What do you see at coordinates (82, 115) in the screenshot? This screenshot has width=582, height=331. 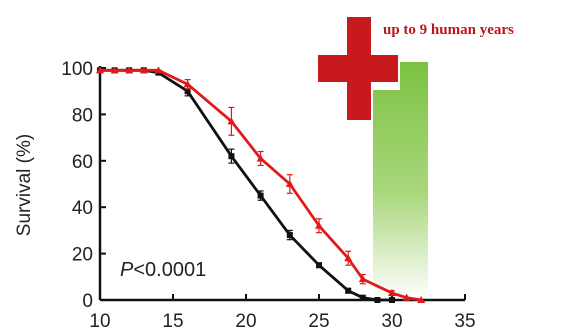 I see `y-tick-label-80: 80` at bounding box center [82, 115].